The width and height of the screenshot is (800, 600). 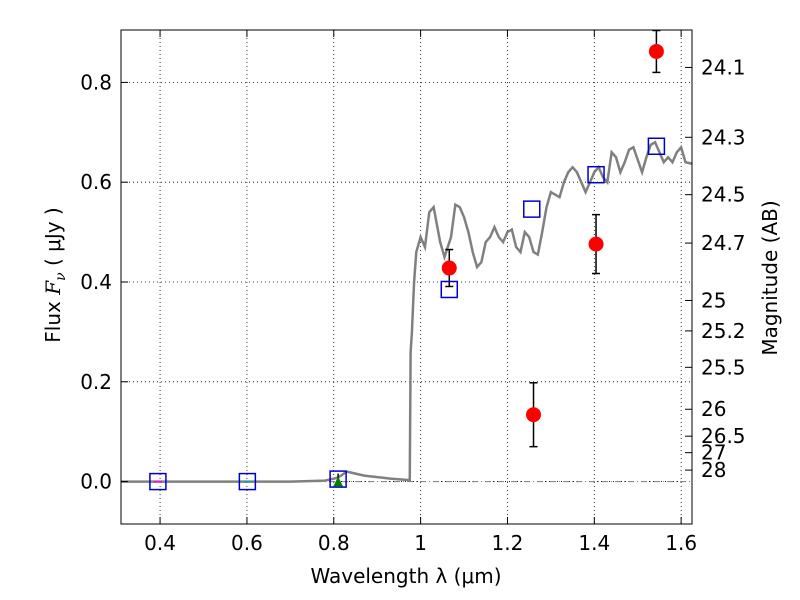 I want to click on y-axis-title-symbol: F, so click(x=53, y=288).